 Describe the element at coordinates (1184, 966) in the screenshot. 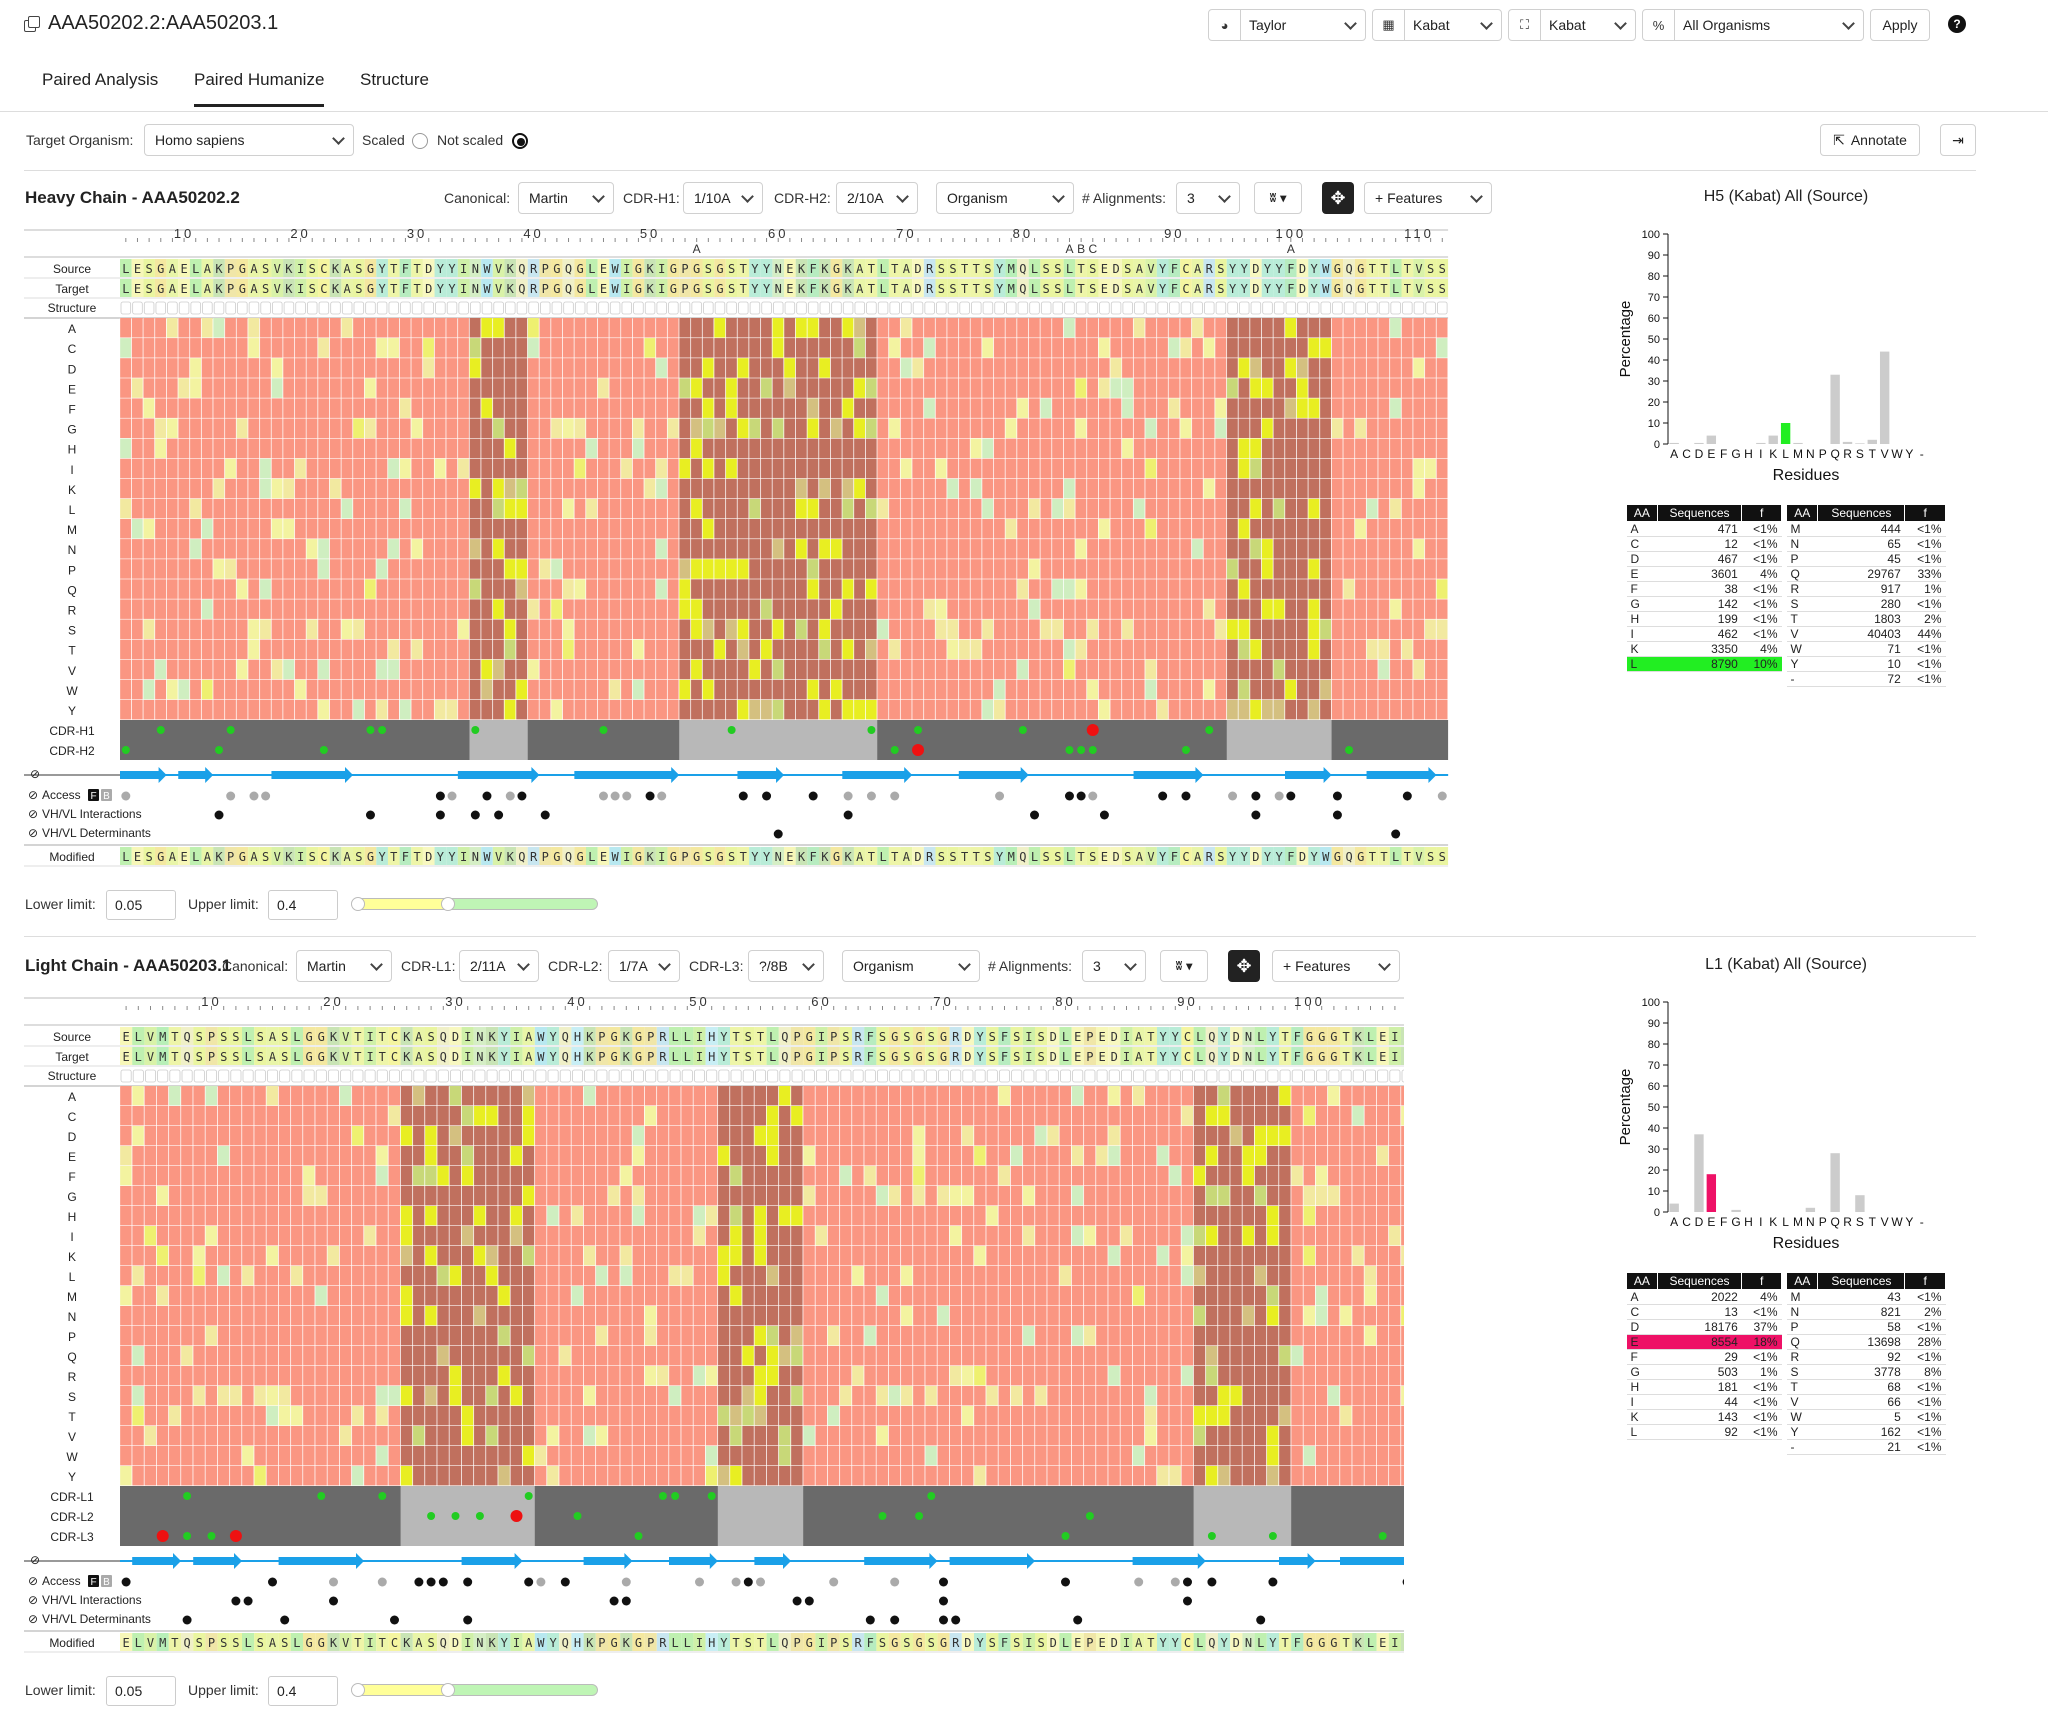

I see `light-display-dropdown: ʬ ▾` at that location.